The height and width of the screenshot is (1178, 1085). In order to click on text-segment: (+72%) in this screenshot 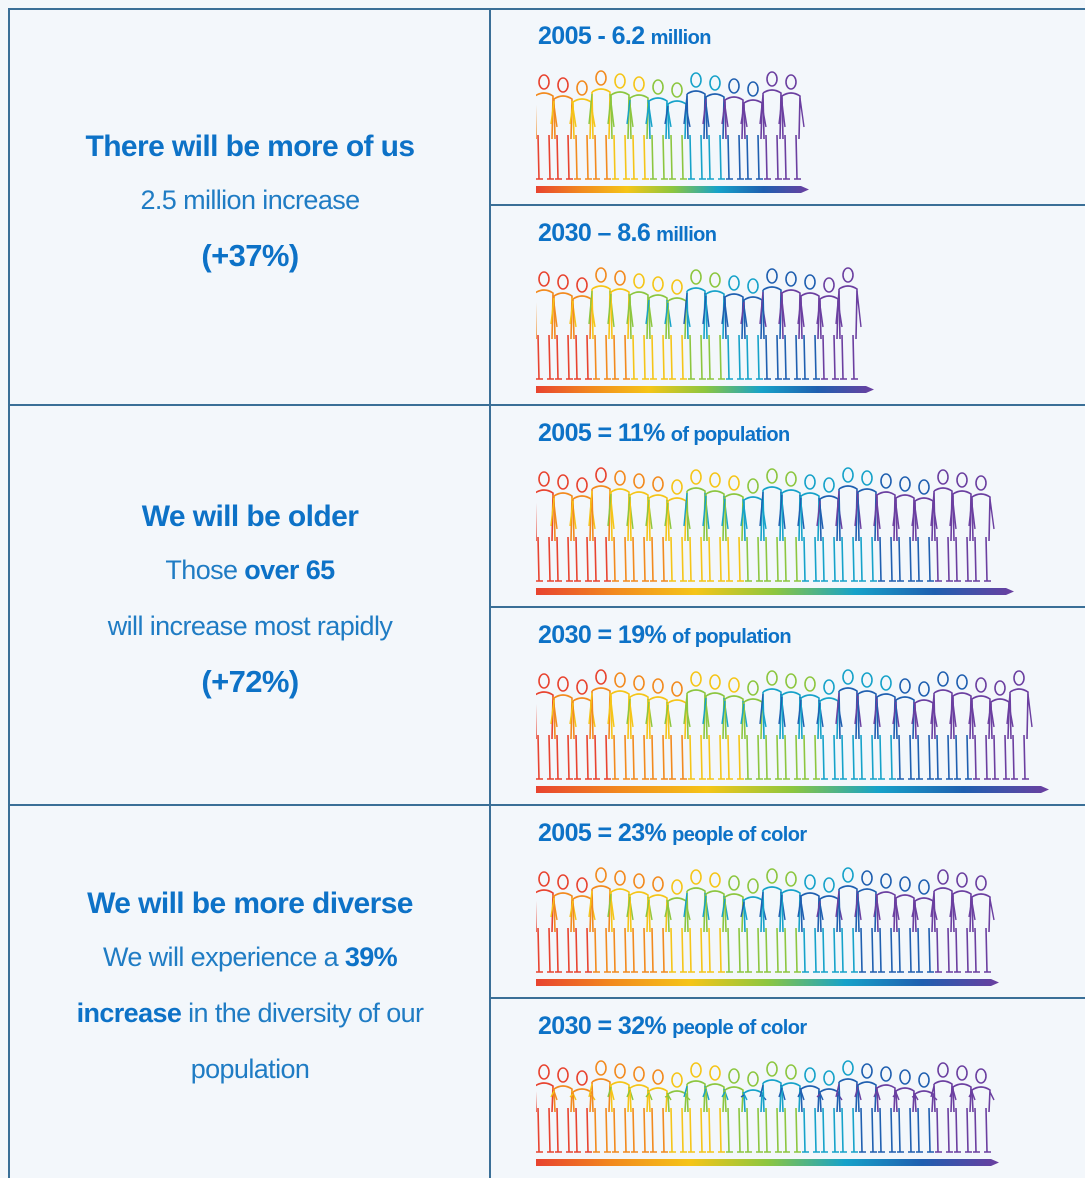, I will do `click(250, 681)`.